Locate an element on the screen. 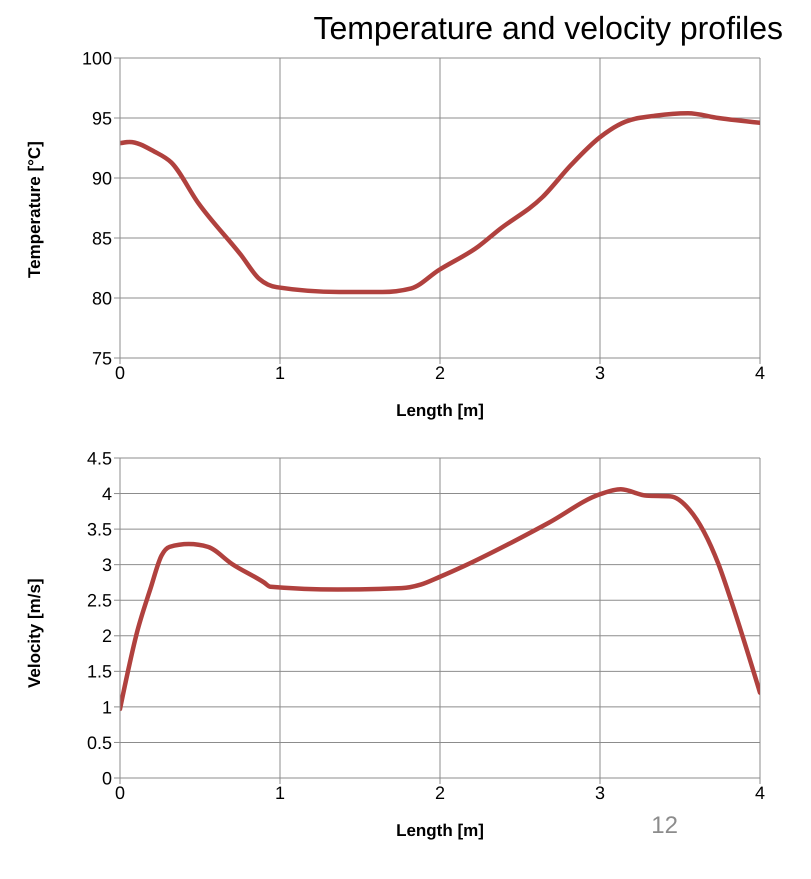 This screenshot has width=811, height=879. y-tick-label: 2.5 is located at coordinates (99, 600).